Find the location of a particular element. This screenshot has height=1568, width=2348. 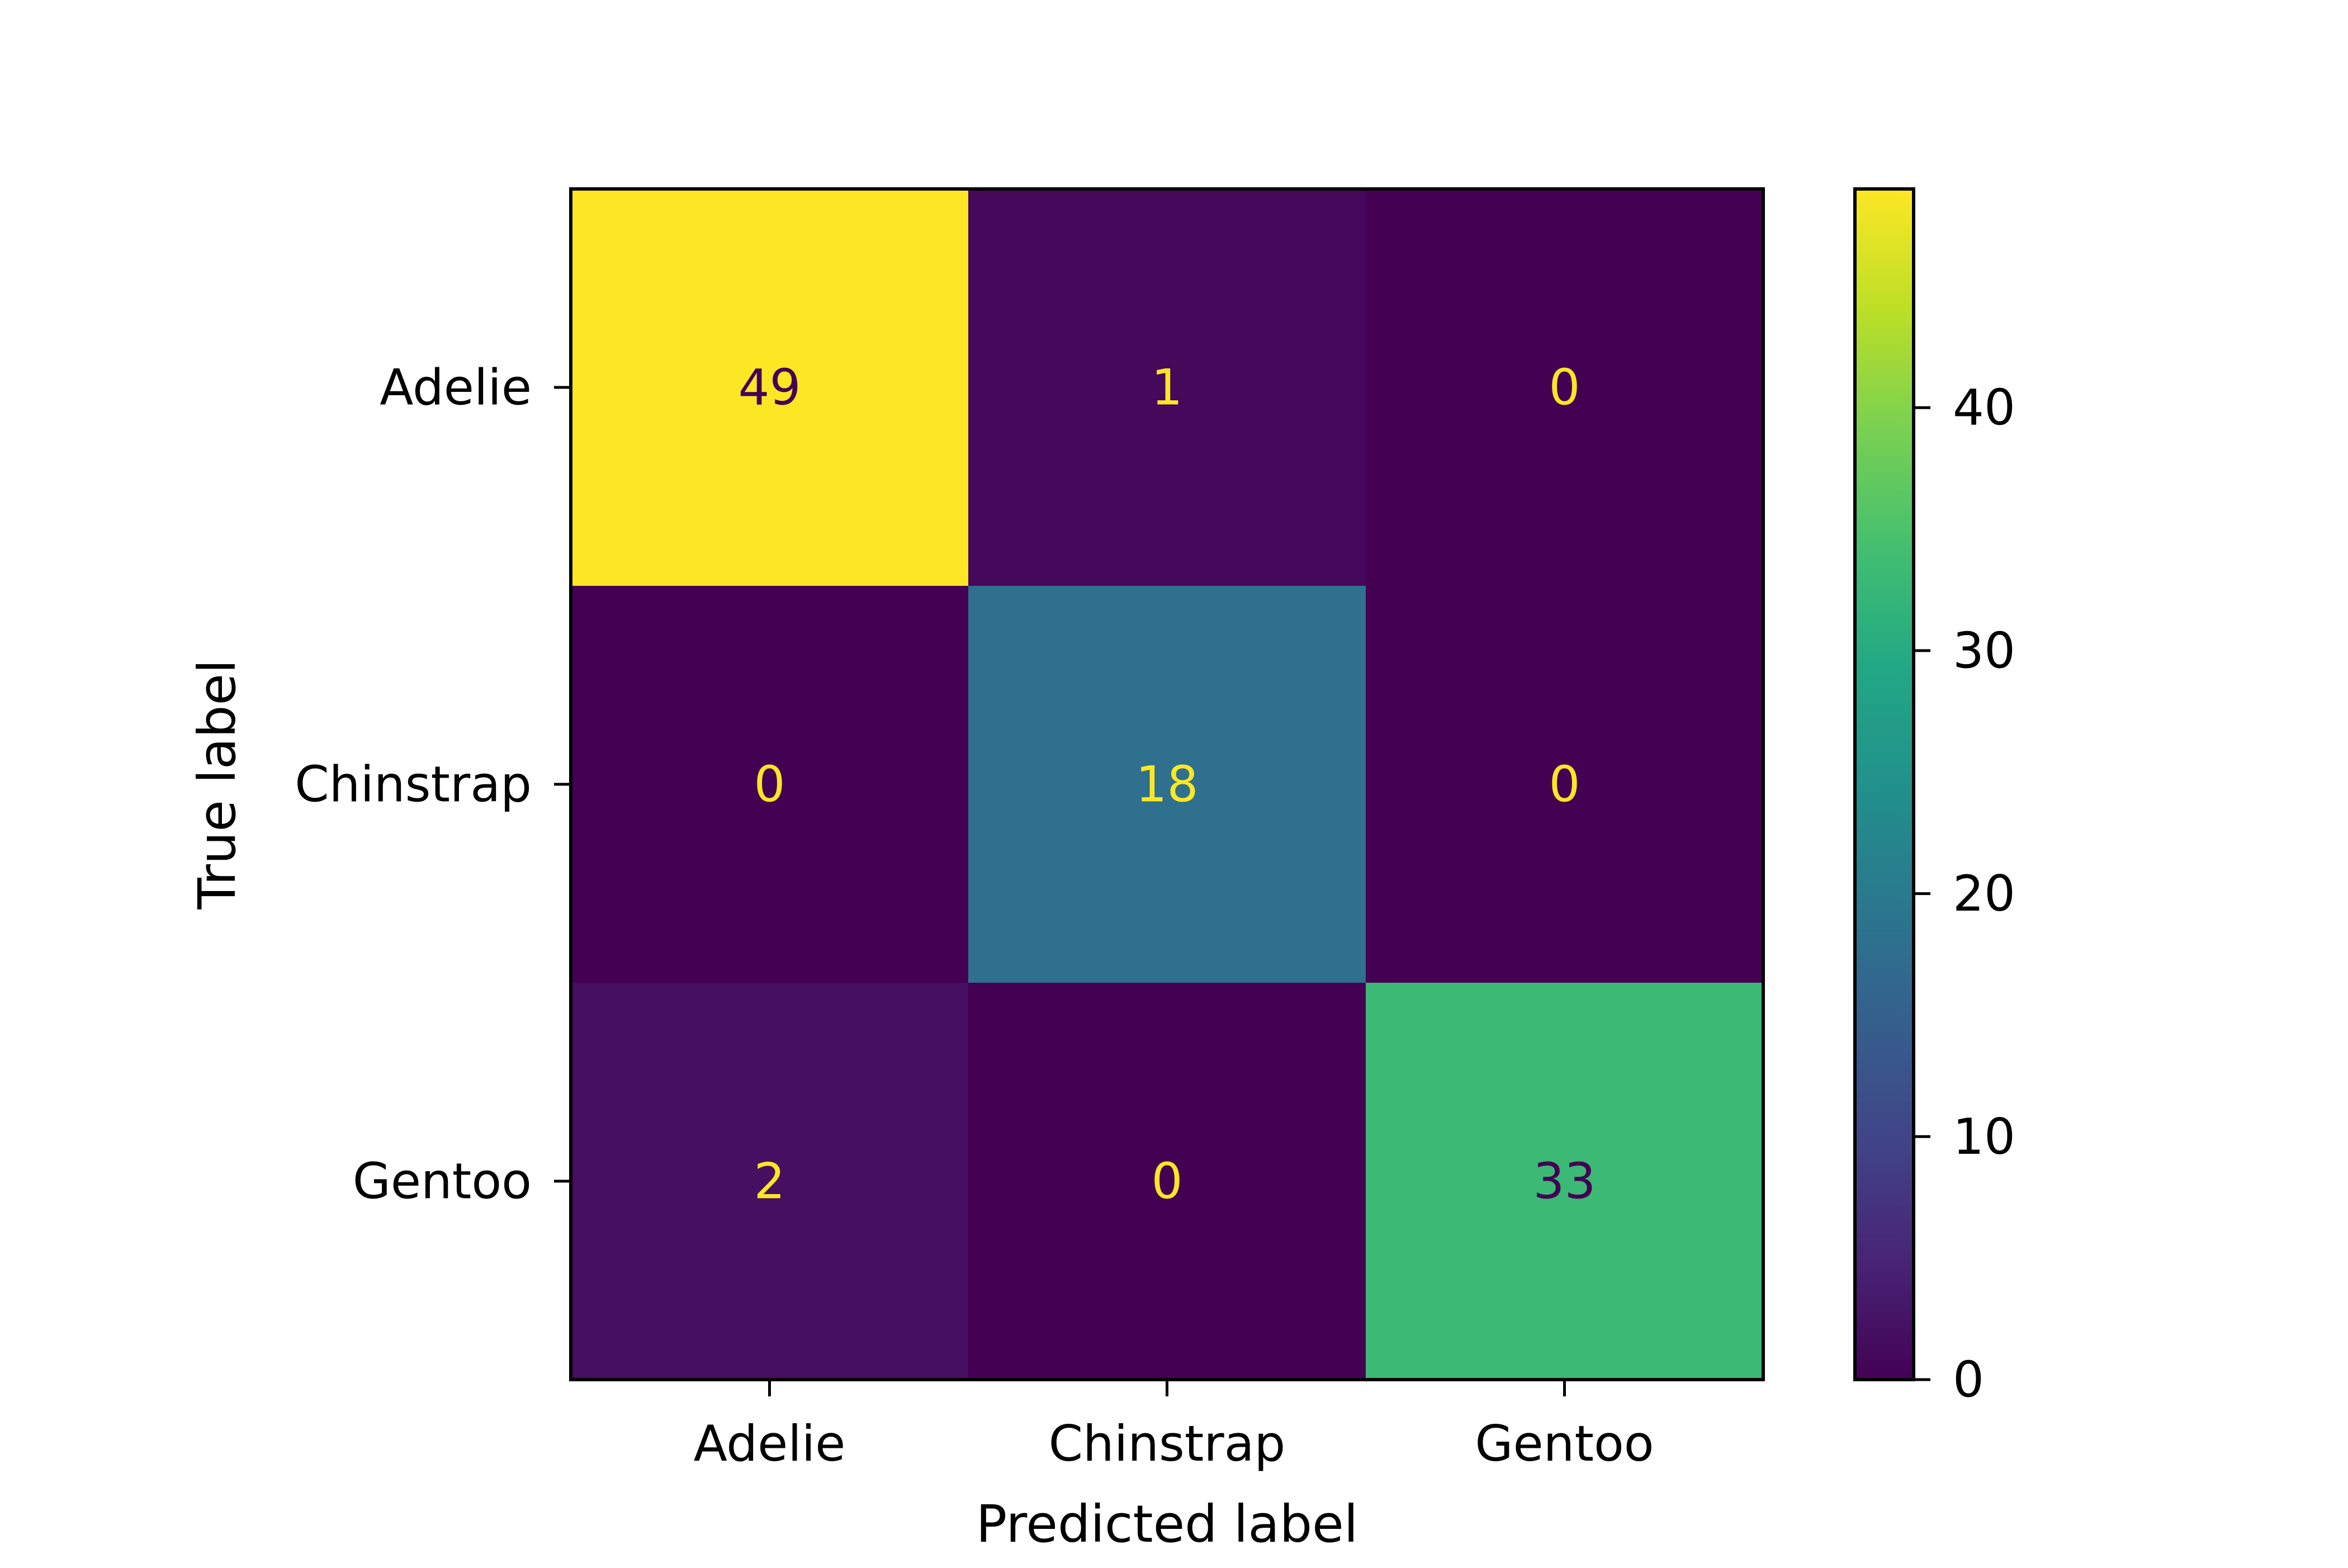

cell-value-label: 1 is located at coordinates (1167, 387).